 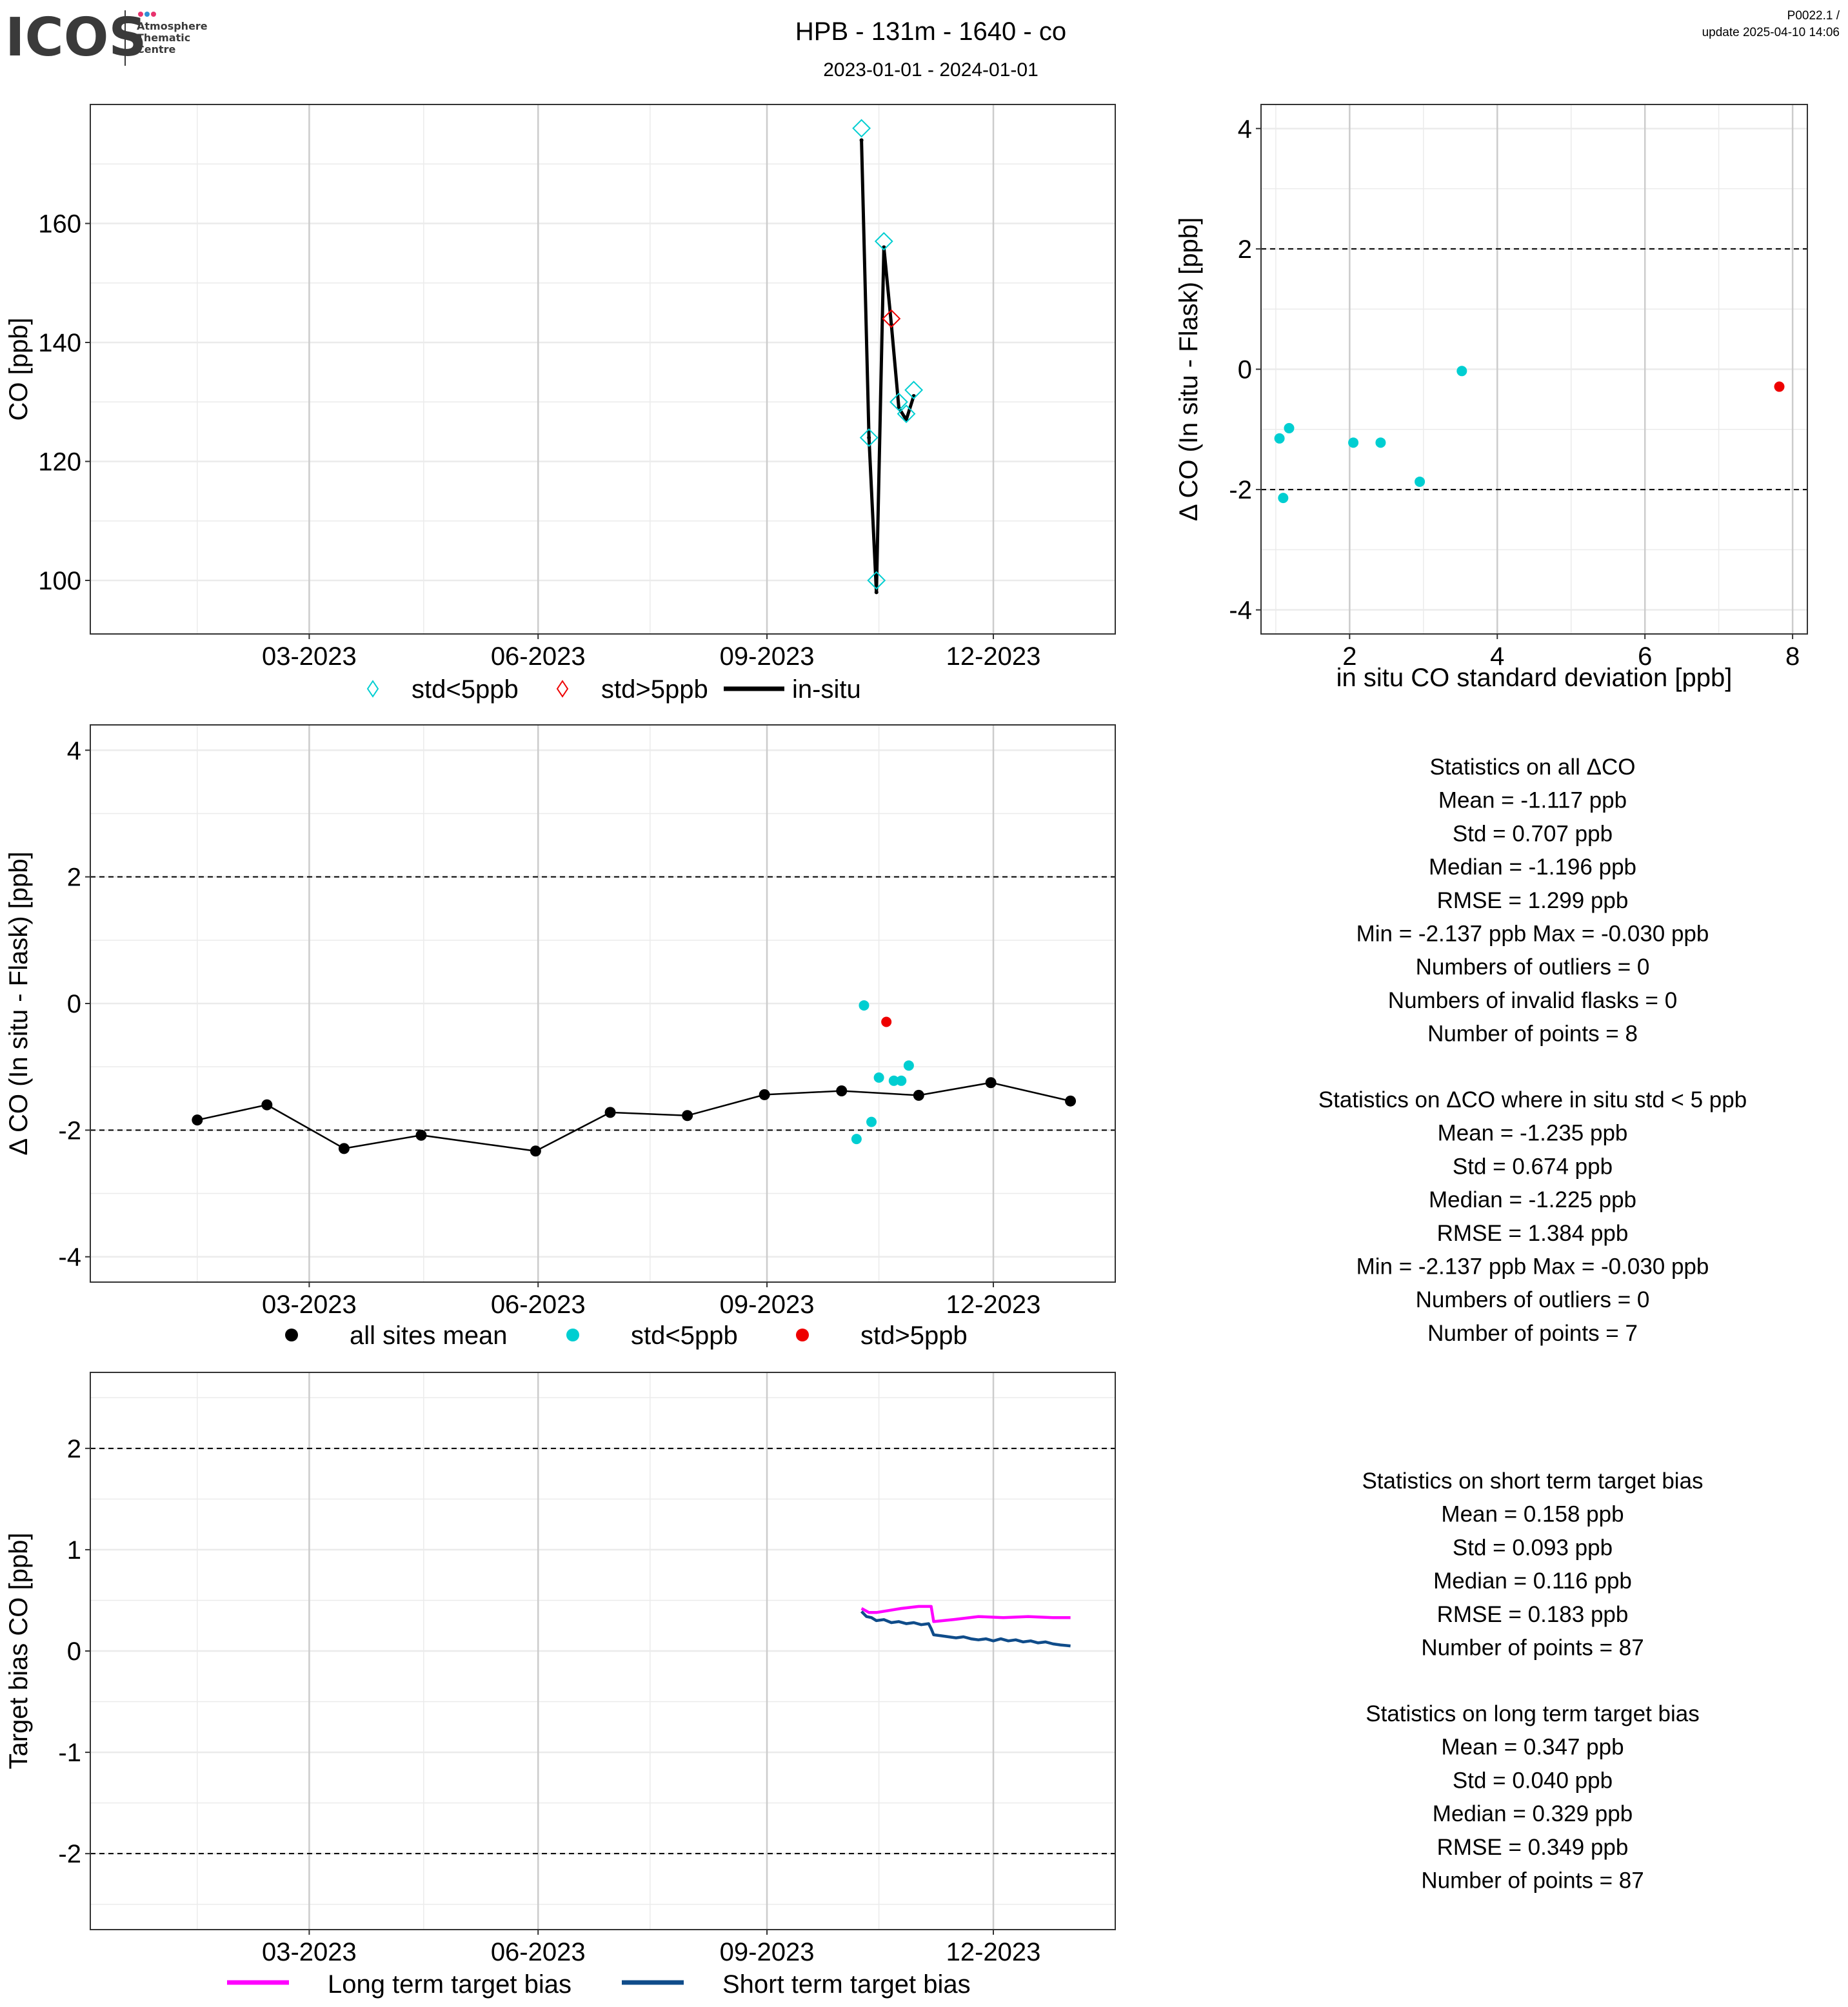 I want to click on update-label: update 2025-04-10 14:06, so click(x=1771, y=32).